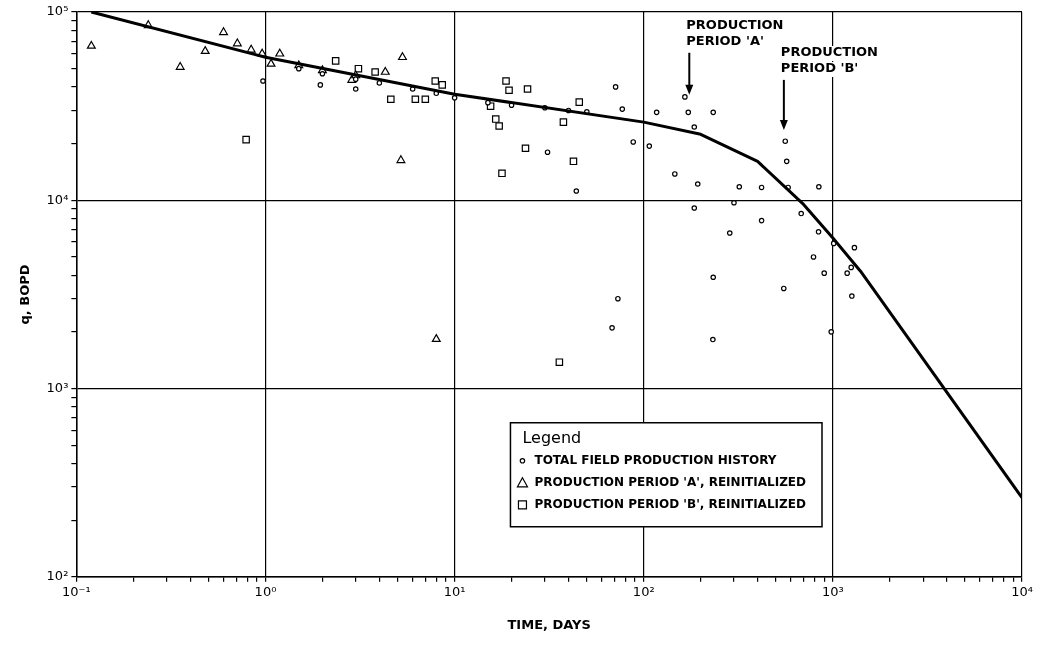 The image size is (1038, 649). What do you see at coordinates (454, 591) in the screenshot?
I see `x-tick-label: 10¹` at bounding box center [454, 591].